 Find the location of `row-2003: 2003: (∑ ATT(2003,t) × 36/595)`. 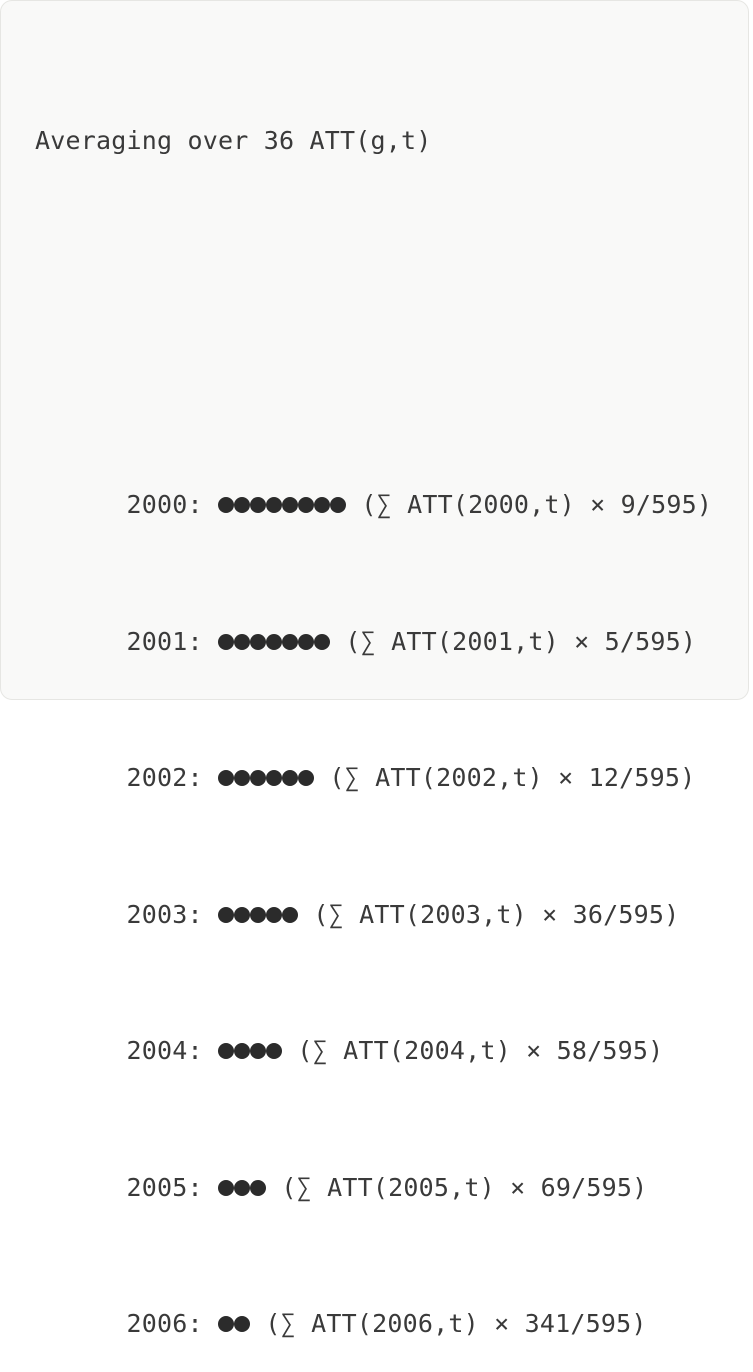

row-2003: 2003: (∑ ATT(2003,t) × 36/595) is located at coordinates (373, 887).